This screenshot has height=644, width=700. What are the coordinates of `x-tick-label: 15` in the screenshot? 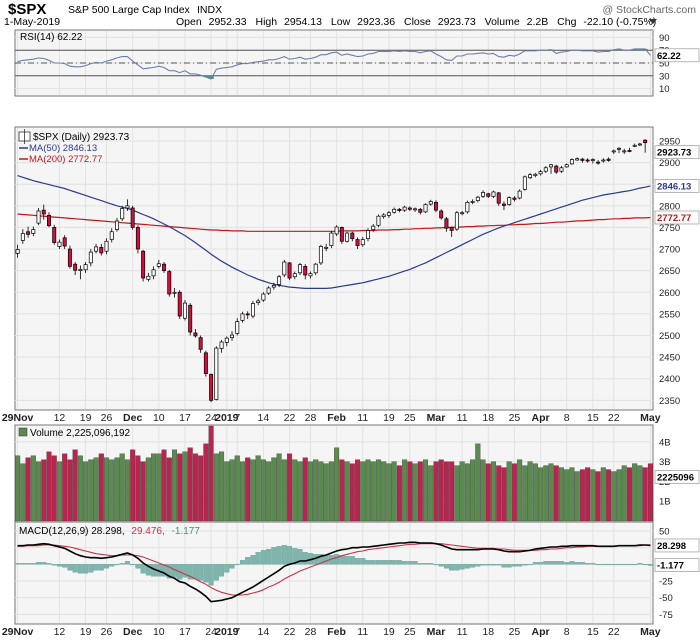 It's located at (593, 632).